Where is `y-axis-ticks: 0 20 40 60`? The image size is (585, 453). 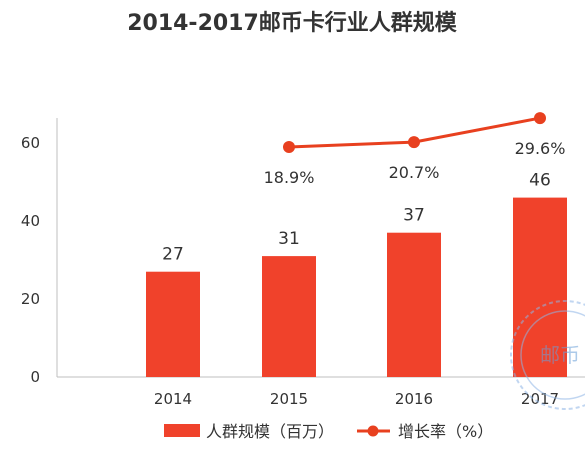
y-axis-ticks: 0 20 40 60 is located at coordinates (30, 260).